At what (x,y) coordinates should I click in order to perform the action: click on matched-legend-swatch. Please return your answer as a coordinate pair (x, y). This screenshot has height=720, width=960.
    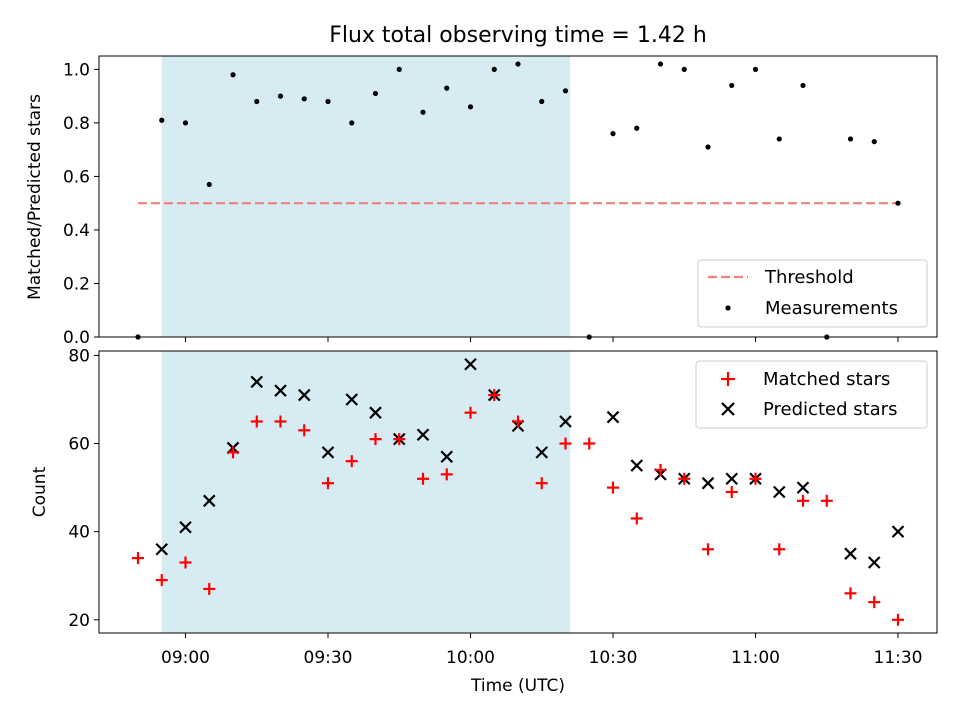
    Looking at the image, I should click on (728, 379).